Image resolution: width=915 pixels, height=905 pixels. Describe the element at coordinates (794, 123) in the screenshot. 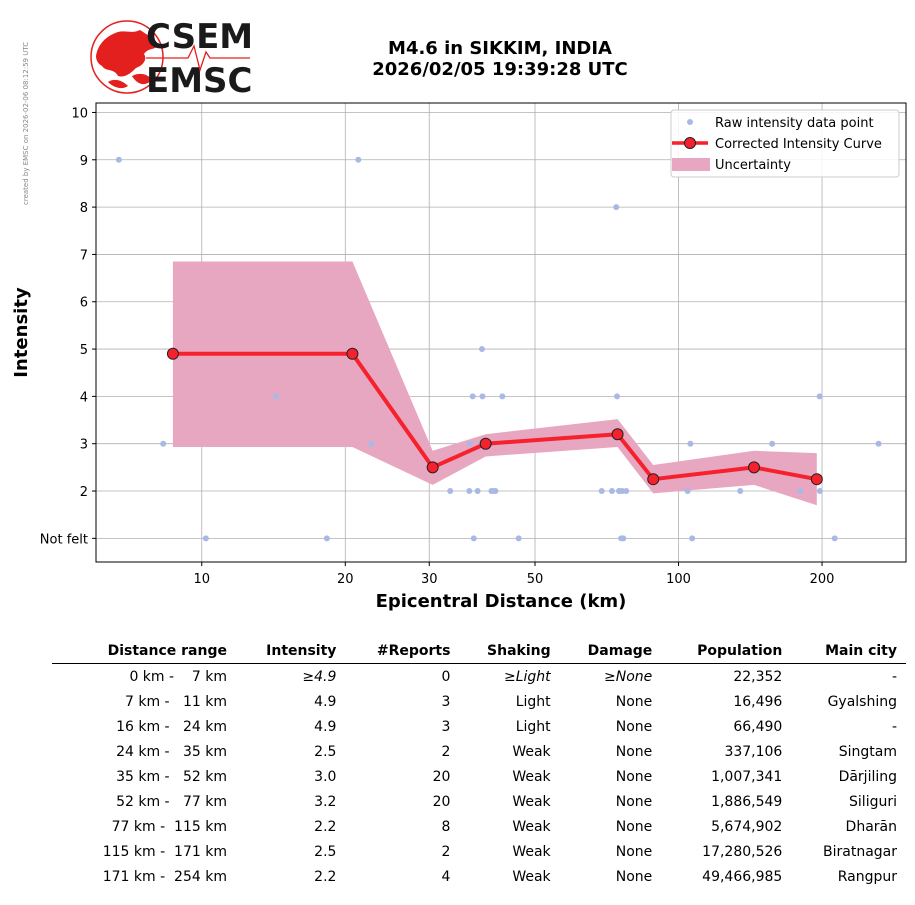

I see `legend-raw-label: Raw intensity data point` at that location.